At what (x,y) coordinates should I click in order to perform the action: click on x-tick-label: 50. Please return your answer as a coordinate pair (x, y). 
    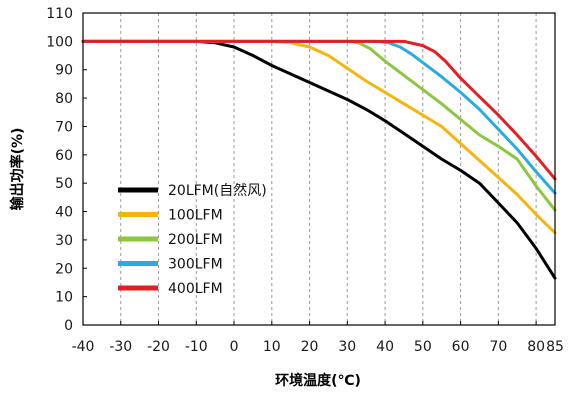
    Looking at the image, I should click on (423, 347).